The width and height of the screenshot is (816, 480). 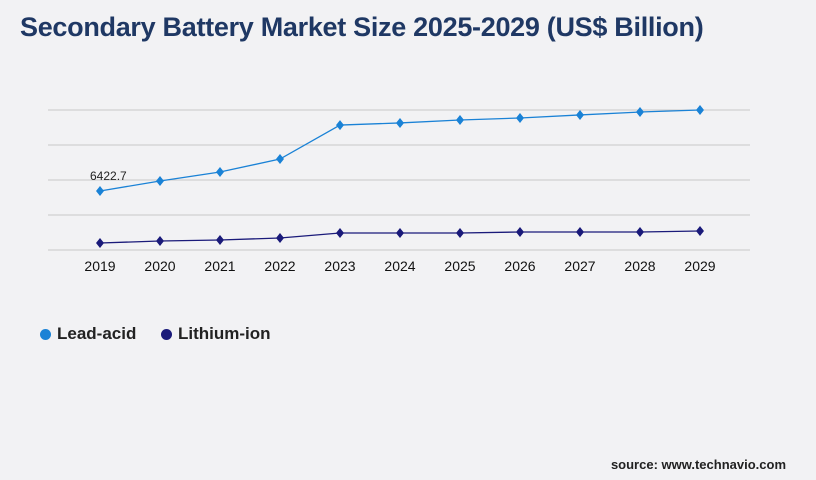 What do you see at coordinates (339, 266) in the screenshot?
I see `x-tick-label: 2023` at bounding box center [339, 266].